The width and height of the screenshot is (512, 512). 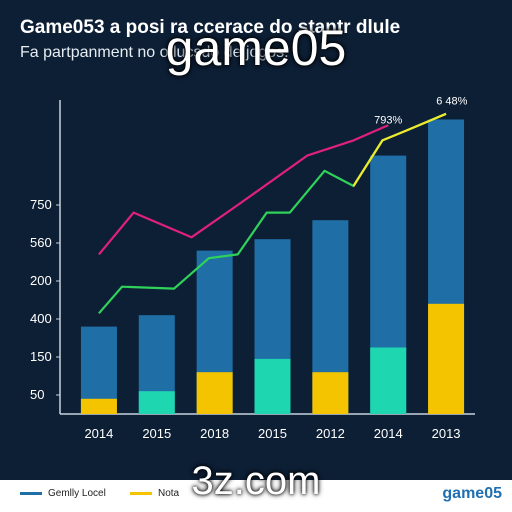 I want to click on legend-label-1: Nota, so click(x=169, y=493).